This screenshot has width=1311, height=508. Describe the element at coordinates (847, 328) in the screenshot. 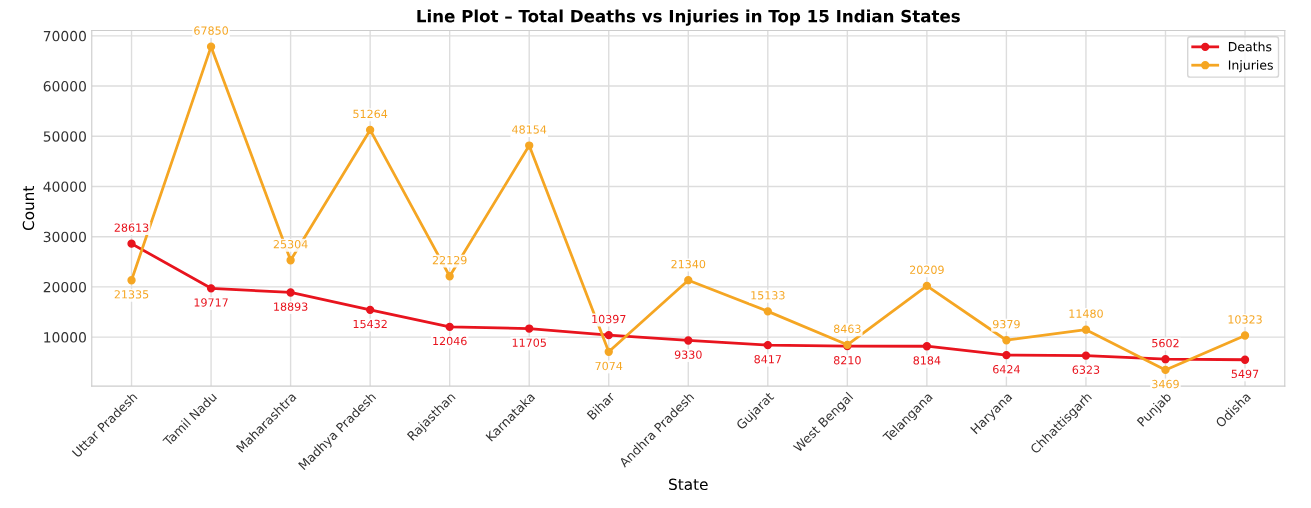

I see `data-label: 8463` at that location.